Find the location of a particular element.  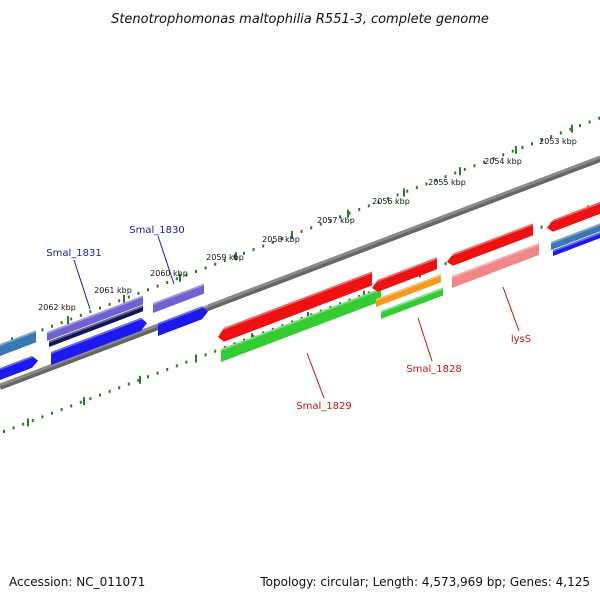

gene-feature-smal-1829-shine is located at coordinates (301, 319).